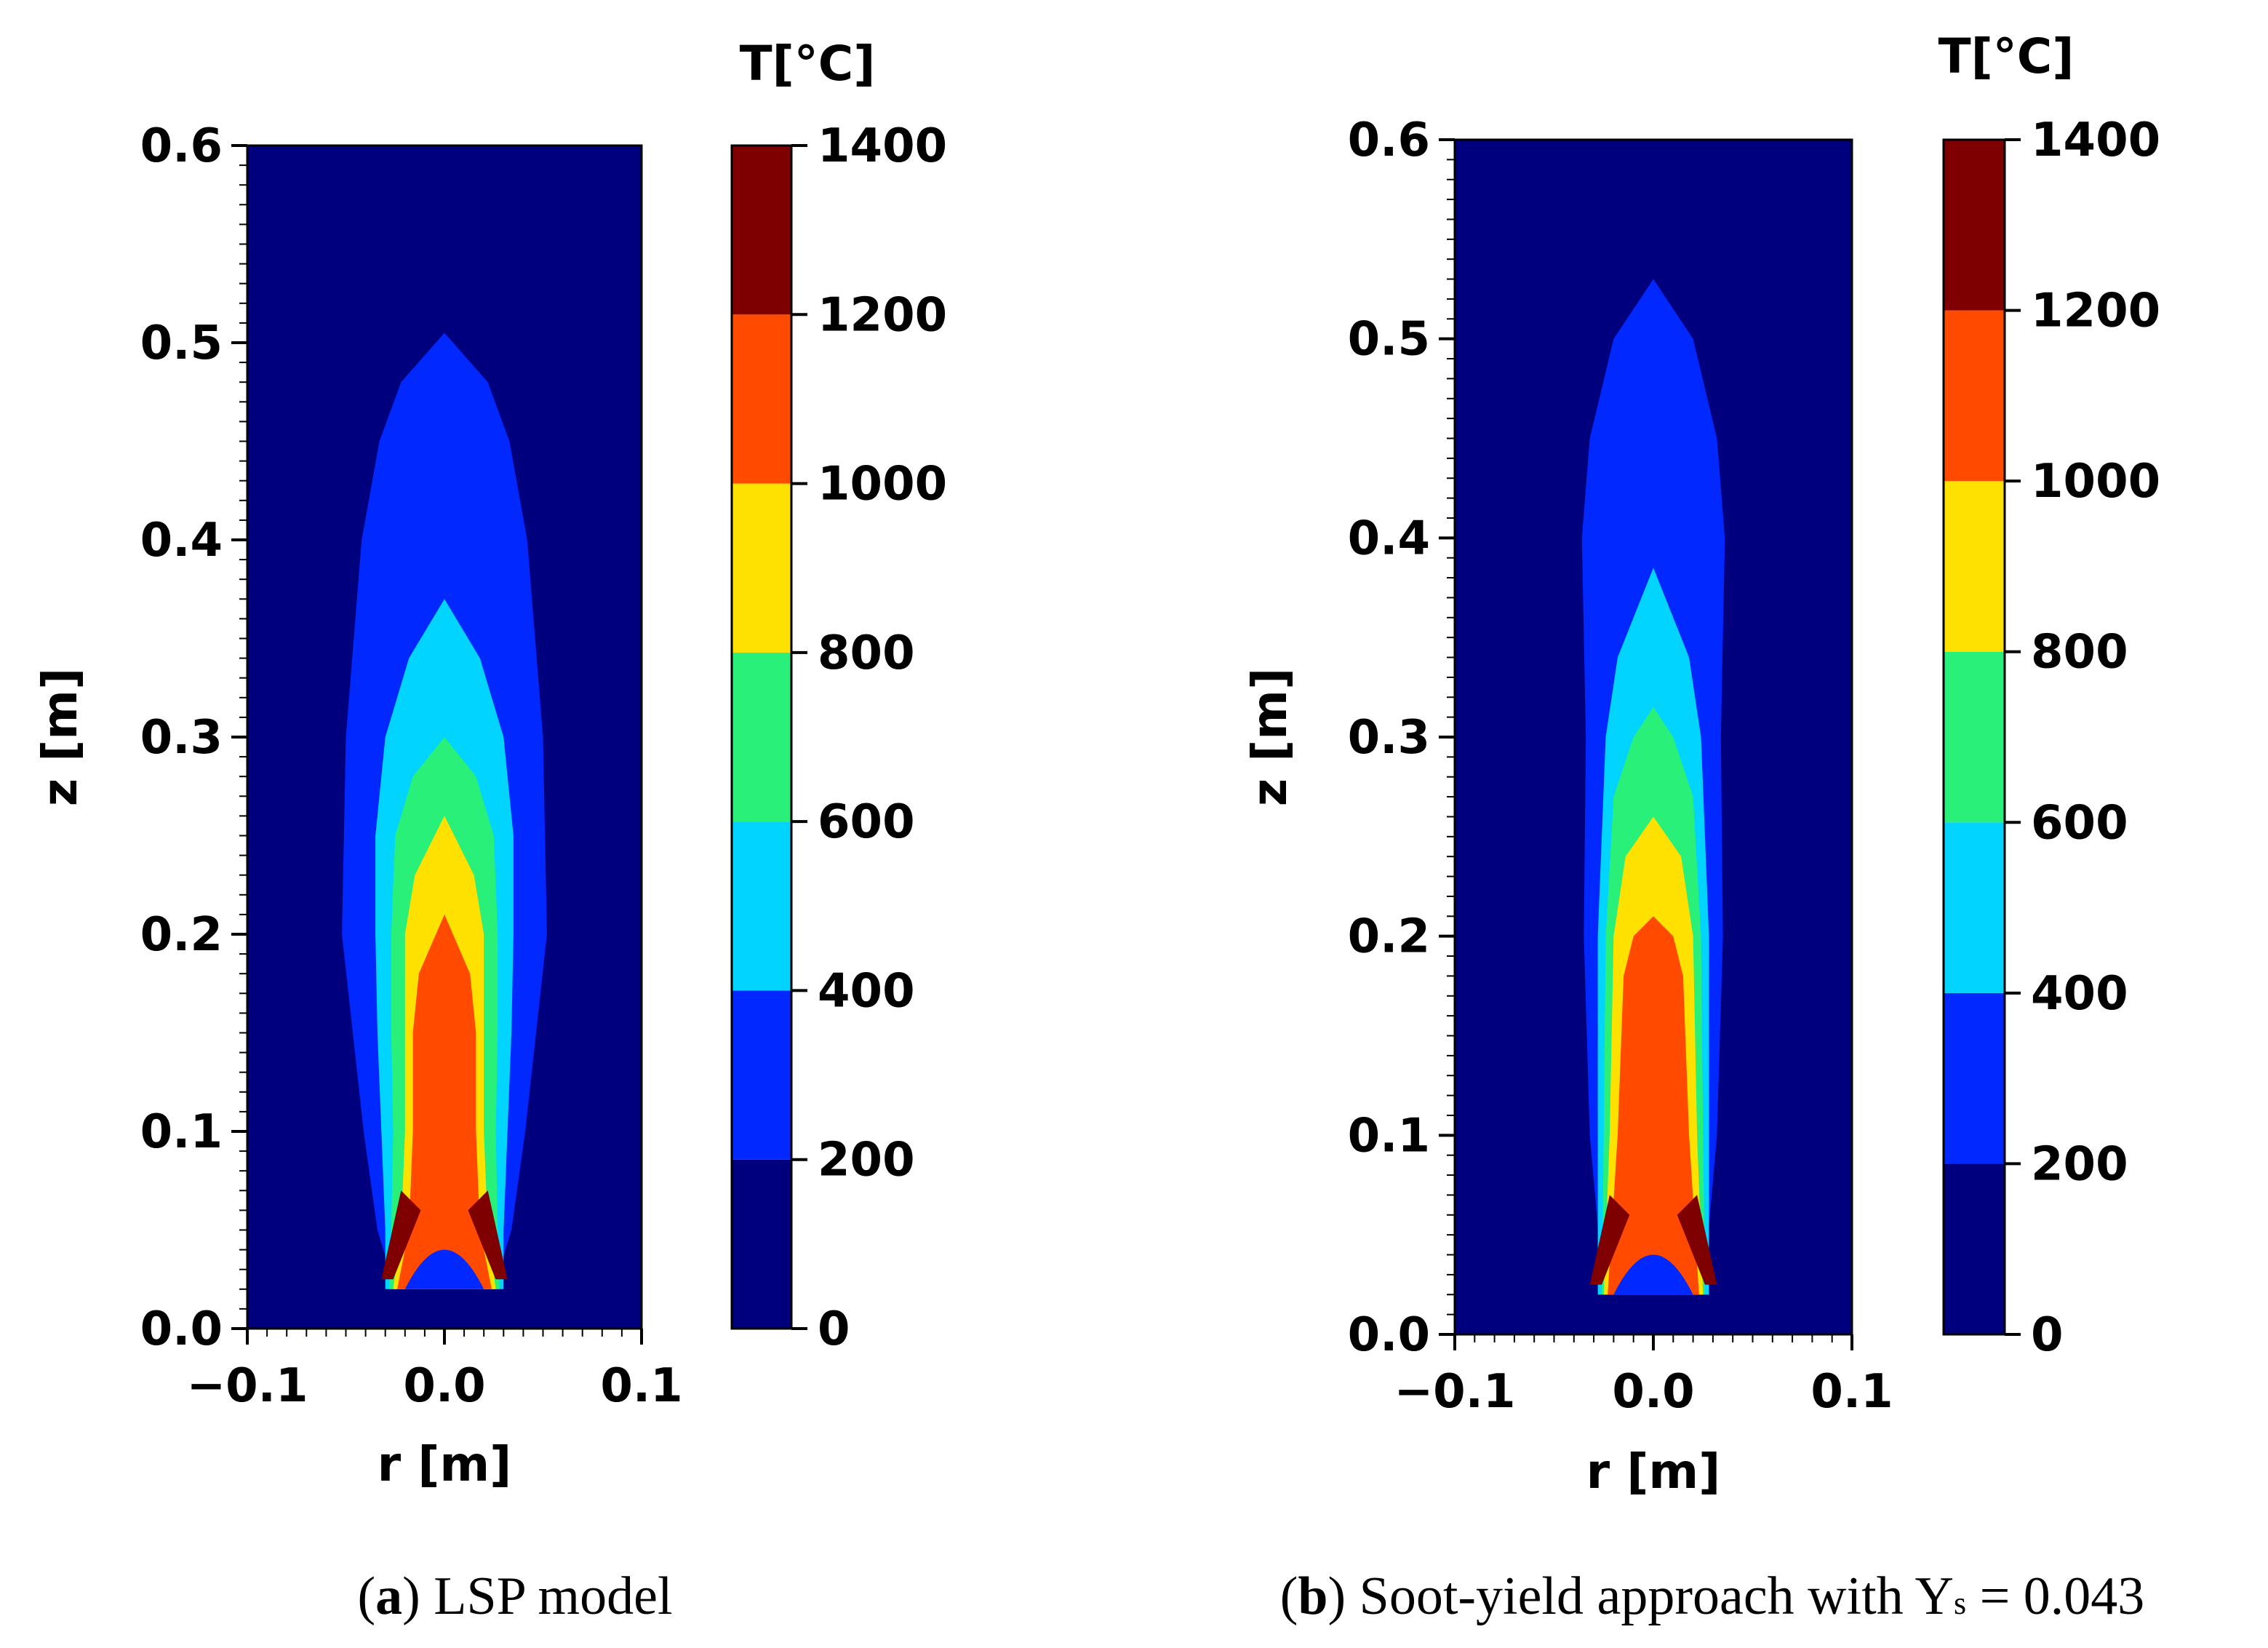  Describe the element at coordinates (808, 64) in the screenshot. I see `colorbar-title-a: T[°C]` at that location.